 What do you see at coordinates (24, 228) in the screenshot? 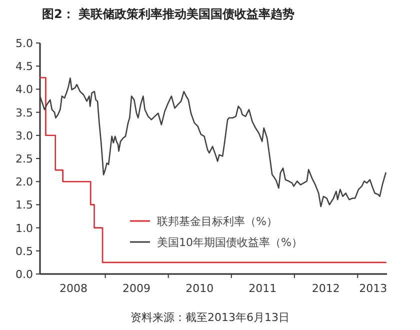
I see `y-tick-label: 1.0` at bounding box center [24, 228].